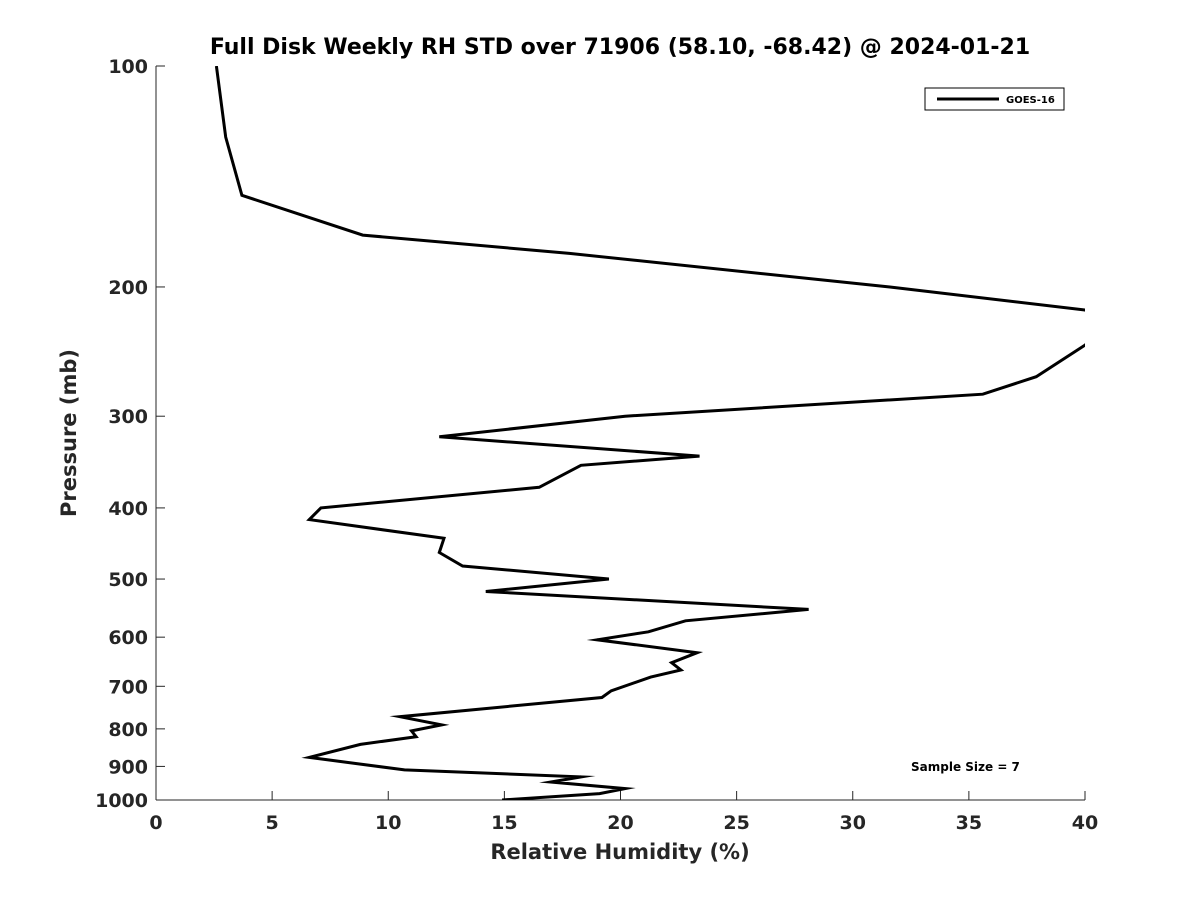 The height and width of the screenshot is (900, 1200). I want to click on x-tick-label: 10, so click(388, 823).